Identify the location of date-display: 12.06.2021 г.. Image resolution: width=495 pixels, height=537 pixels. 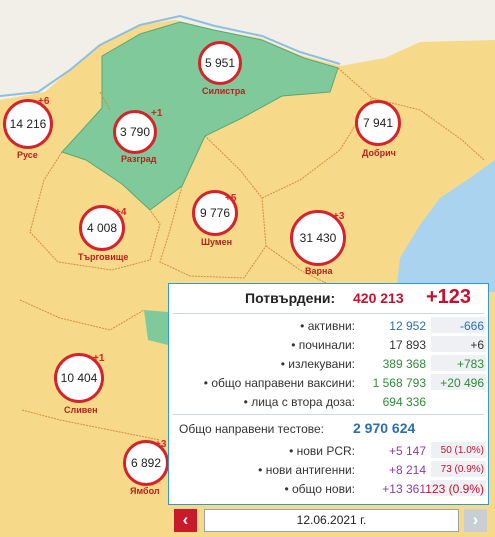
(331, 520).